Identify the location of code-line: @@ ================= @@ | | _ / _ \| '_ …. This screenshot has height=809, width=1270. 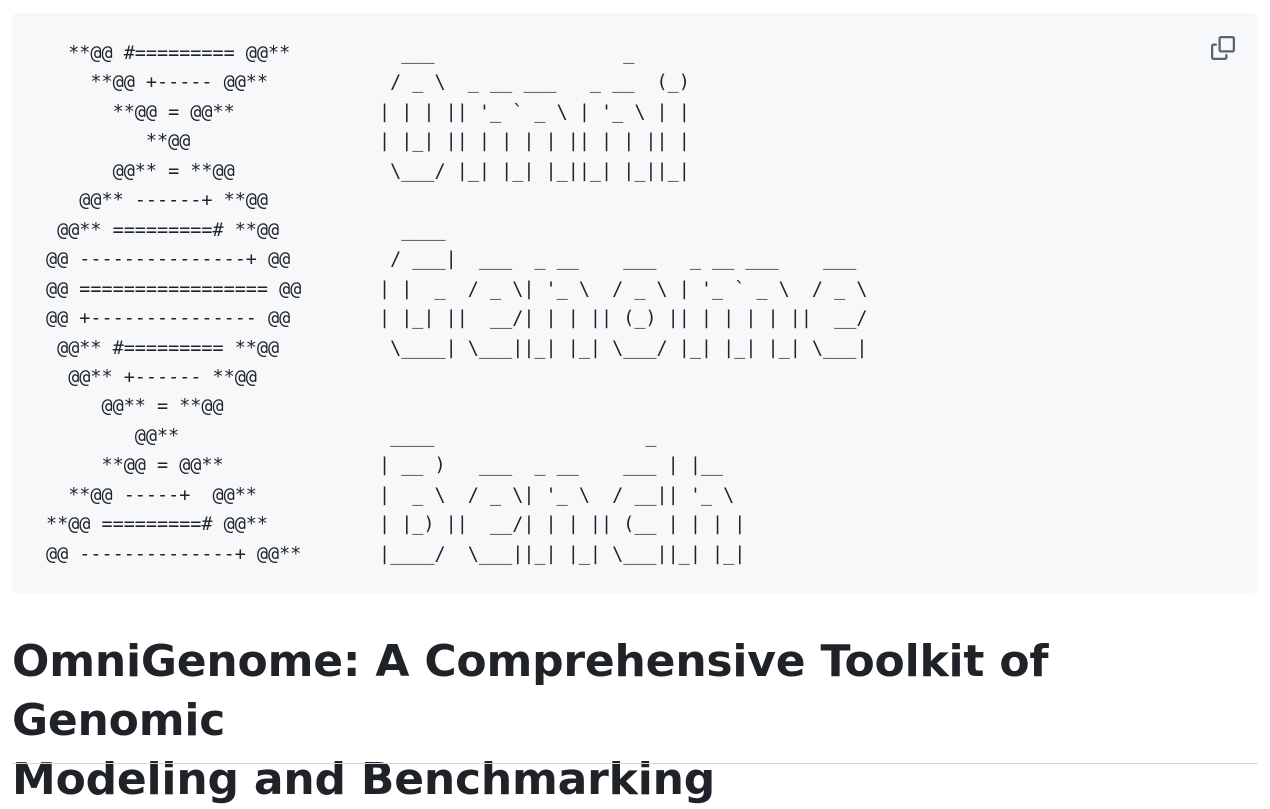
(457, 289).